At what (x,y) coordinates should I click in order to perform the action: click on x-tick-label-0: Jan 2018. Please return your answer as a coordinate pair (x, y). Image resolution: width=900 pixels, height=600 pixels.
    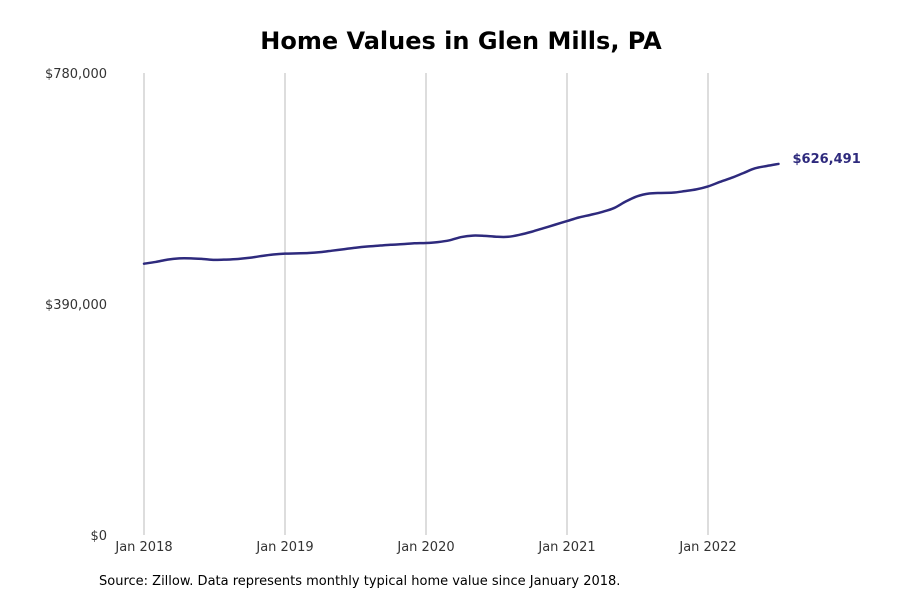
    Looking at the image, I should click on (143, 547).